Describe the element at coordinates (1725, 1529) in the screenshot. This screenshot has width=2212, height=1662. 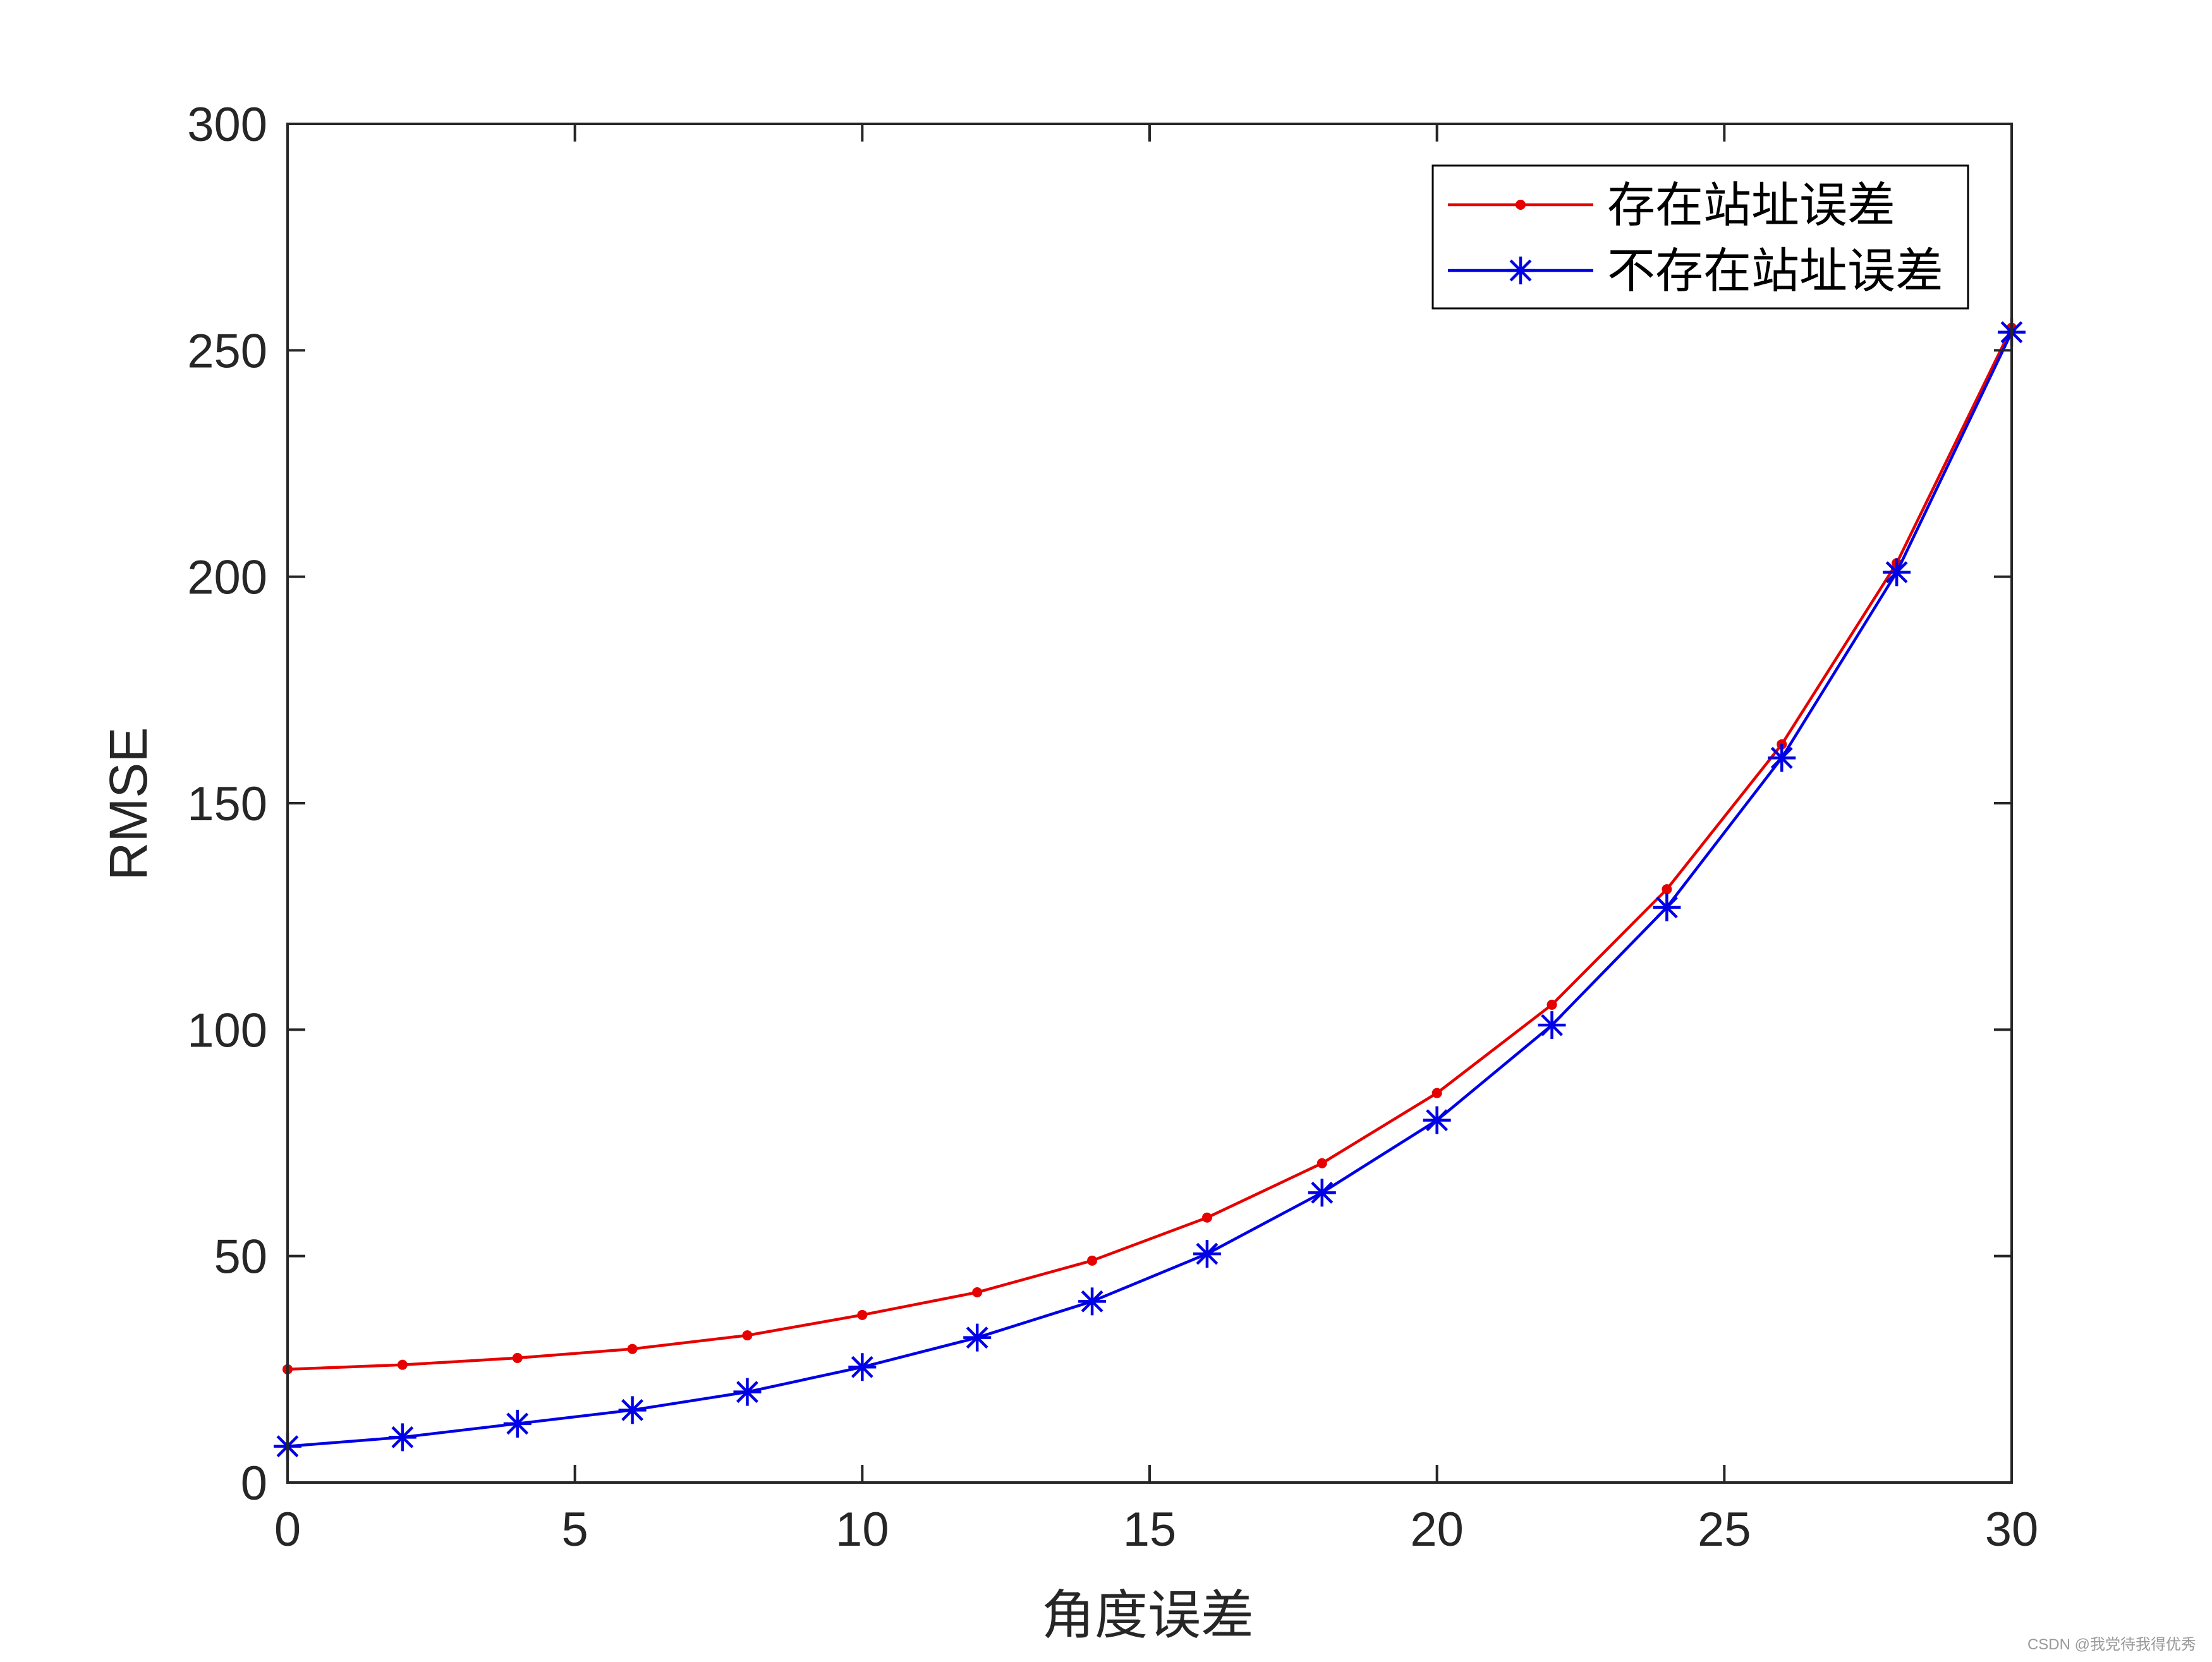
I see `x-tick-label: 25` at that location.